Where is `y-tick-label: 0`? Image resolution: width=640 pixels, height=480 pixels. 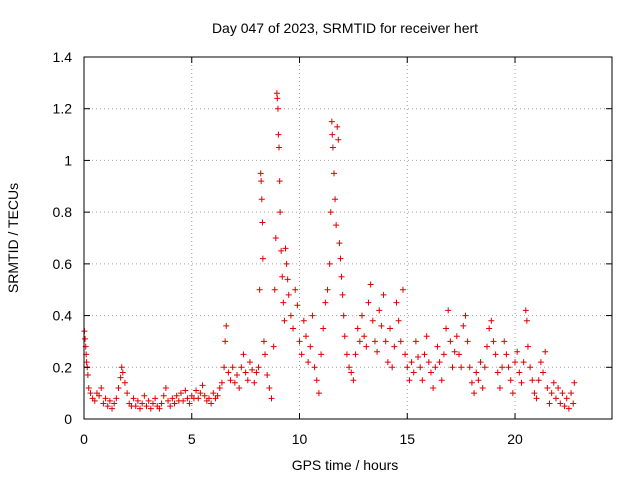 y-tick-label: 0 is located at coordinates (68, 419).